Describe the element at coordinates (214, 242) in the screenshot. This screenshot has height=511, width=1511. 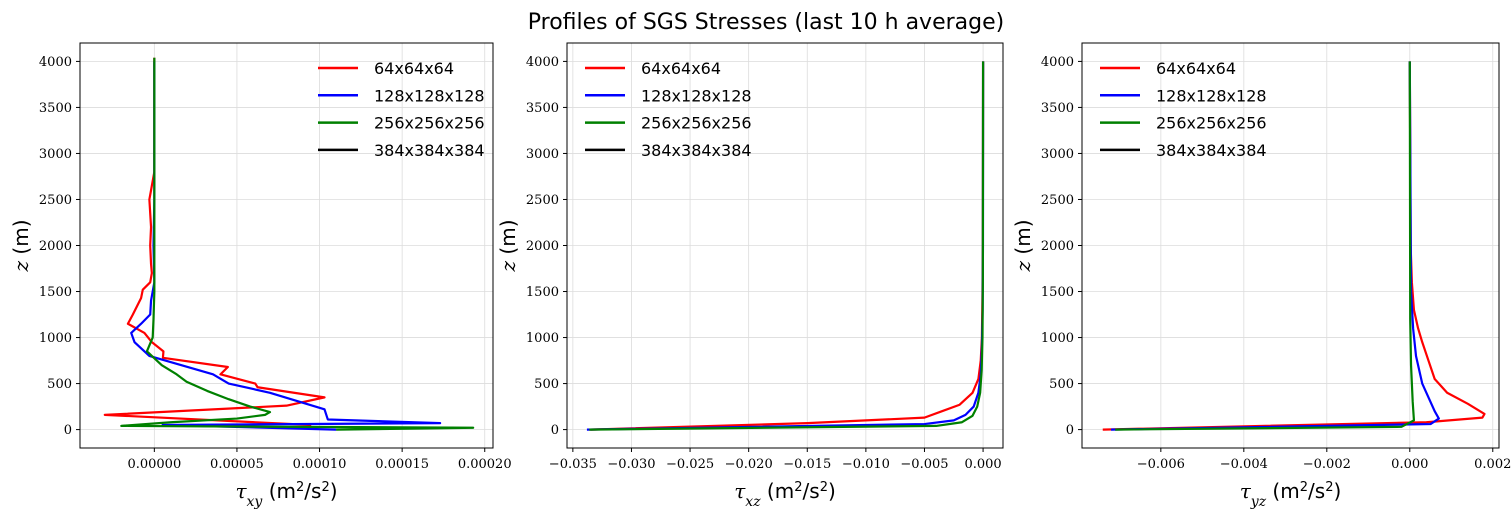
I see `series-line-64x64x64` at that location.